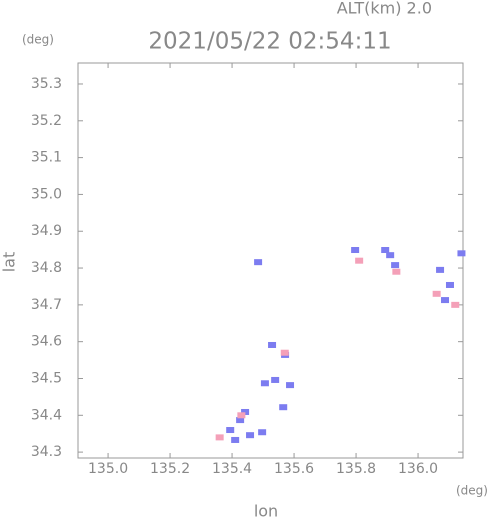 This screenshot has width=491, height=521. What do you see at coordinates (46, 342) in the screenshot?
I see `y-tick-label: 34.6` at bounding box center [46, 342].